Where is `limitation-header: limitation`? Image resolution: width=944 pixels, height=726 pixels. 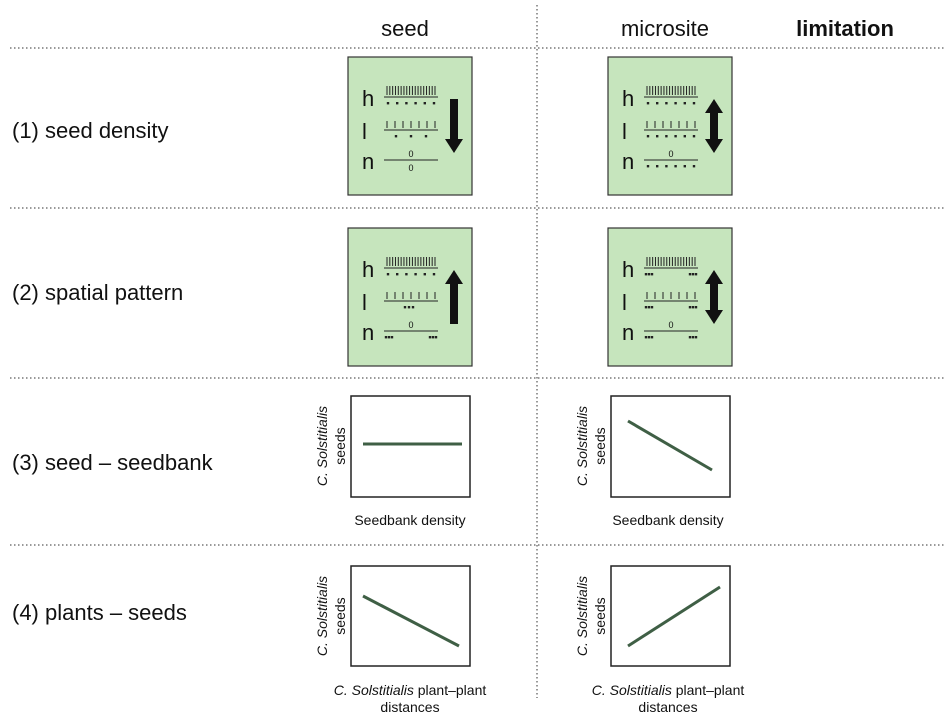
limitation-header: limitation is located at coordinates (845, 28).